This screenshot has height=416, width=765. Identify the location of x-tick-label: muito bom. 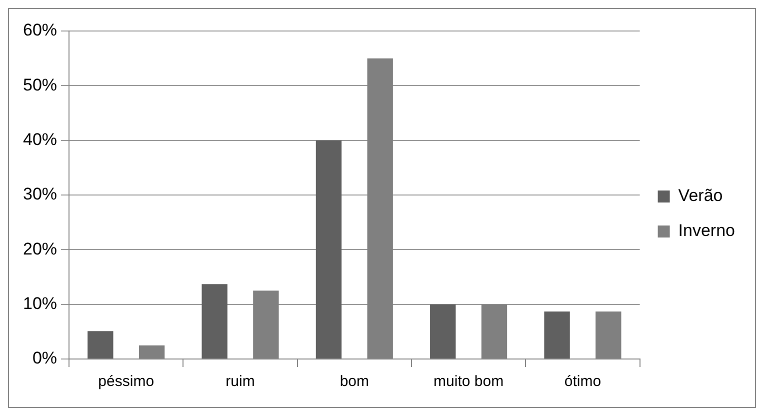
(469, 381).